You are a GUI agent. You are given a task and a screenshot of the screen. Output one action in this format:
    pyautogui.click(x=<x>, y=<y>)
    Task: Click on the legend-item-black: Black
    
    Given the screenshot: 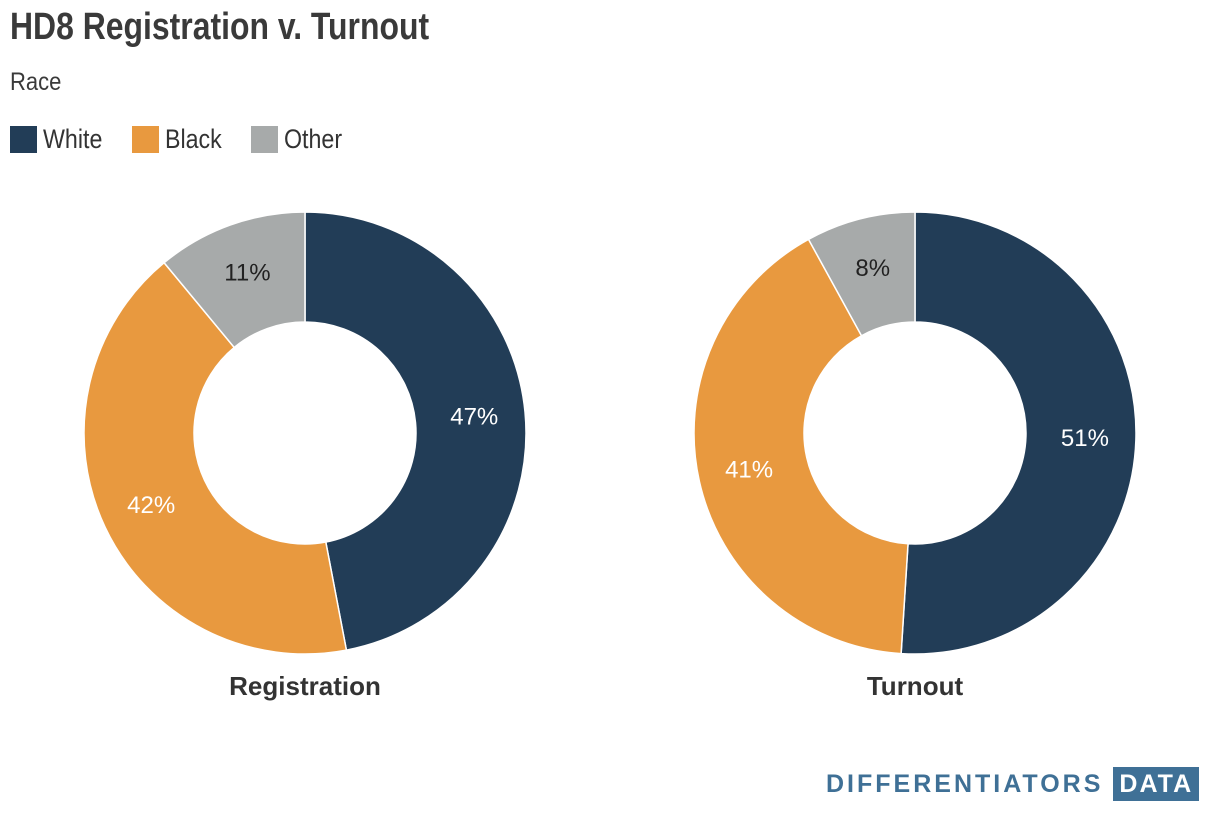 What is the action you would take?
    pyautogui.click(x=181, y=139)
    